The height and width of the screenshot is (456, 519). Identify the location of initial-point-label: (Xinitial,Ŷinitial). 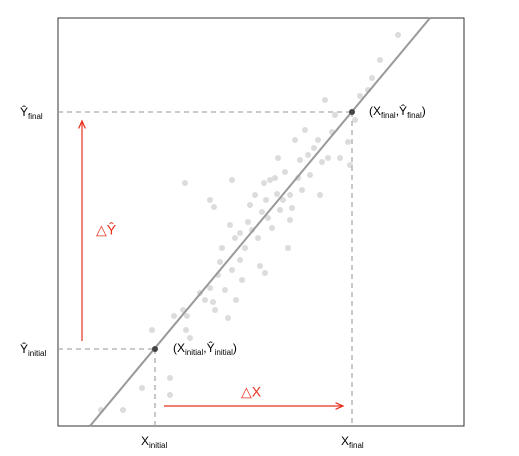
(205, 348).